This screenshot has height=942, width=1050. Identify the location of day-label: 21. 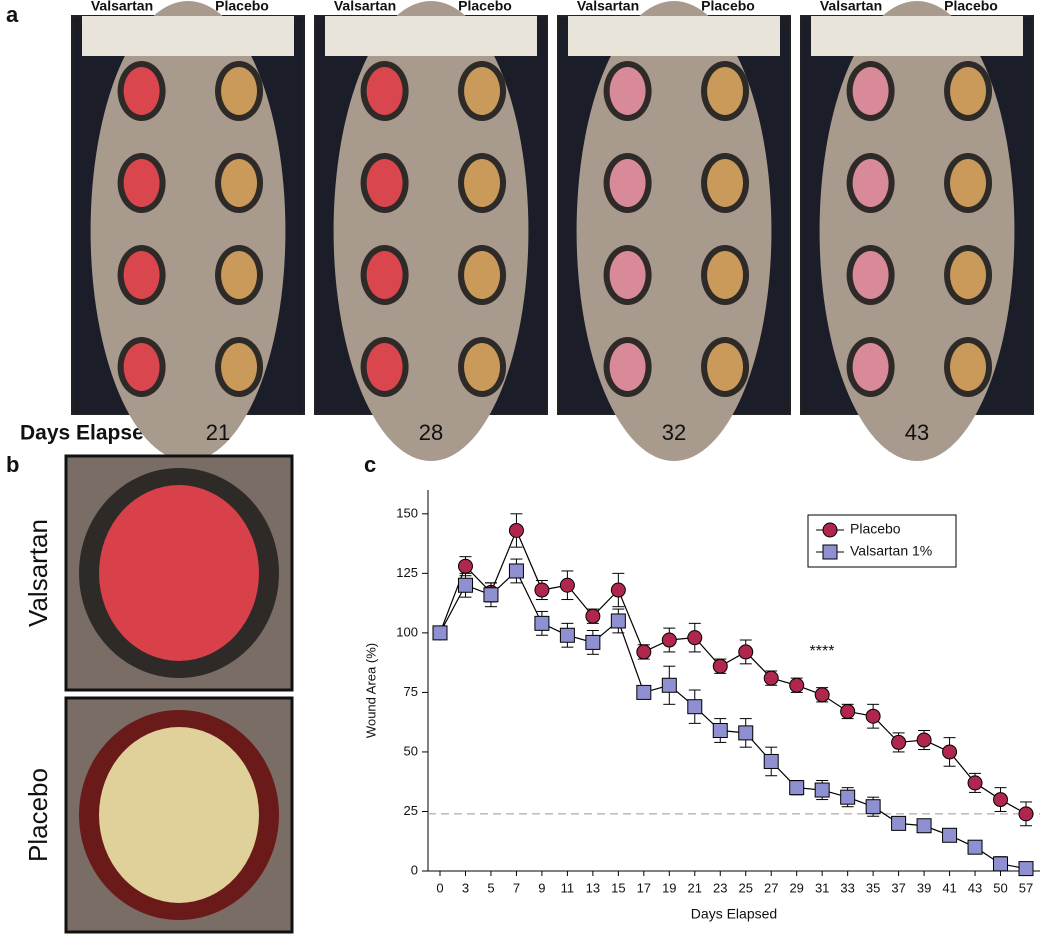
(218, 432).